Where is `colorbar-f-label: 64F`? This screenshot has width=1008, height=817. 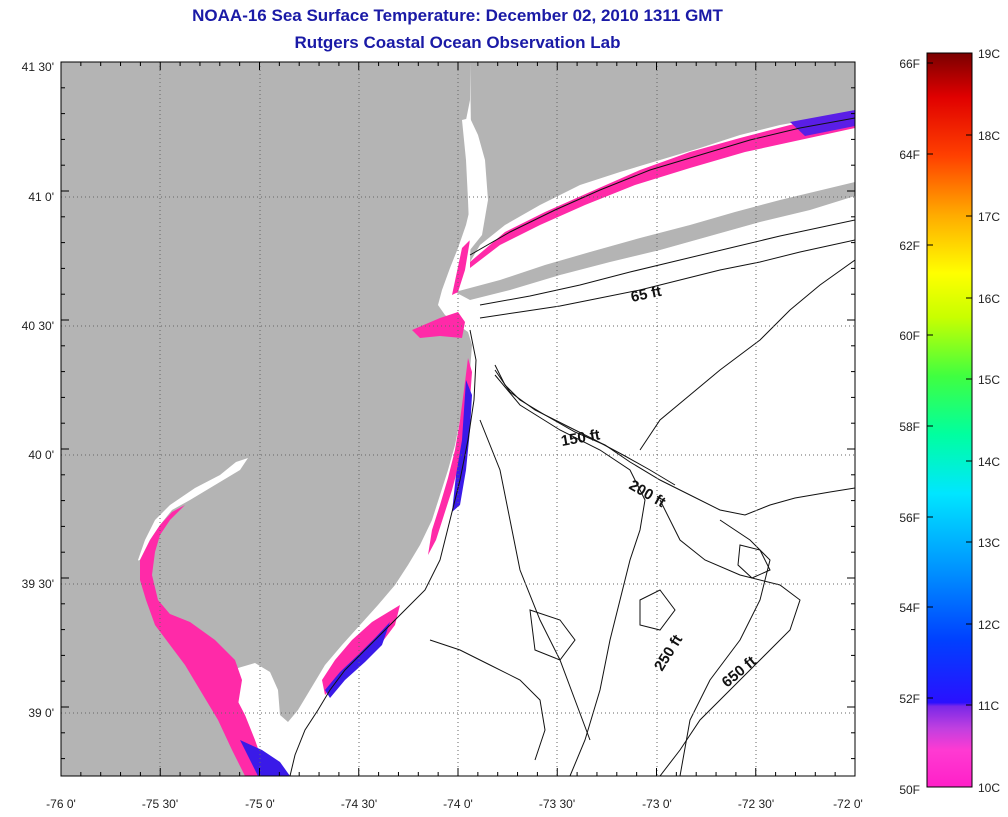
colorbar-f-label: 64F is located at coordinates (909, 155).